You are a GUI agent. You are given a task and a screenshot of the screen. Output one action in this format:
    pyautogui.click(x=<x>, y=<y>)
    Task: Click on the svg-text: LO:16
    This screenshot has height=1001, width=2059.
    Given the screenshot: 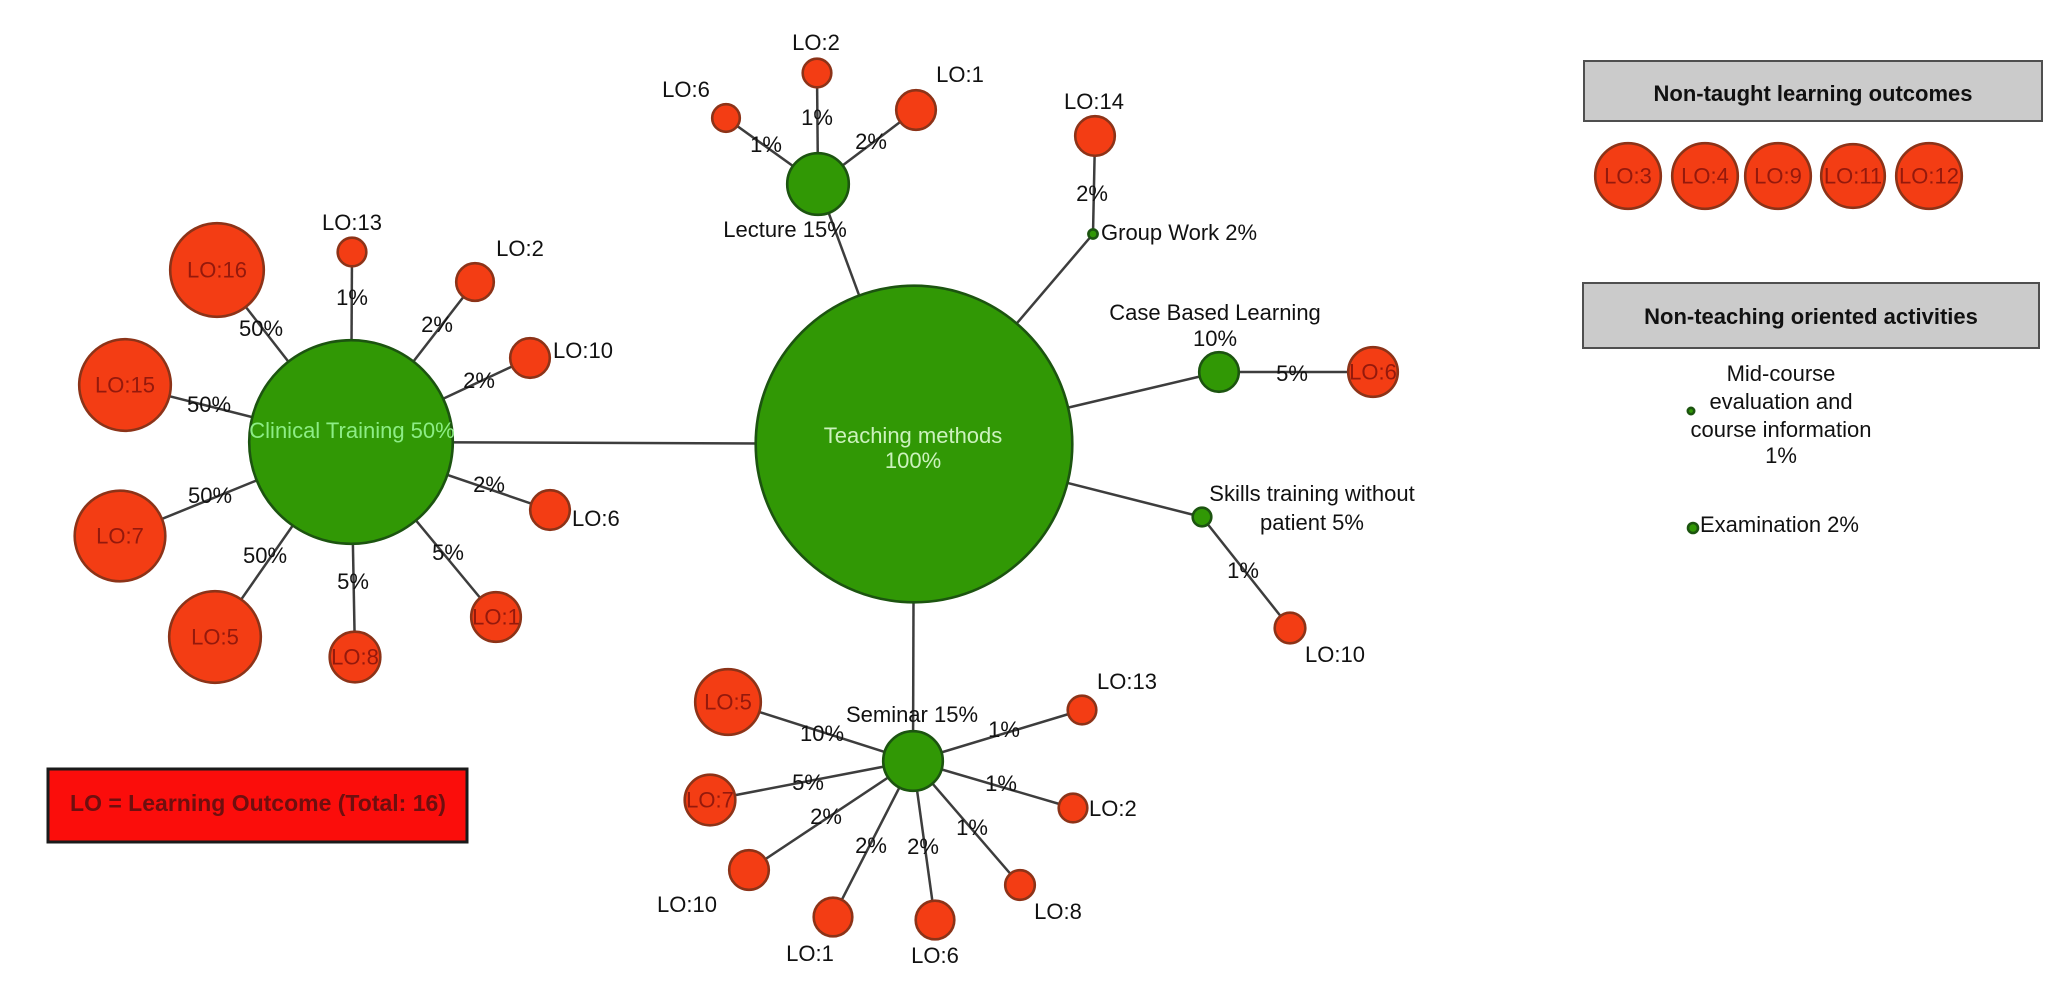 What is the action you would take?
    pyautogui.click(x=217, y=270)
    